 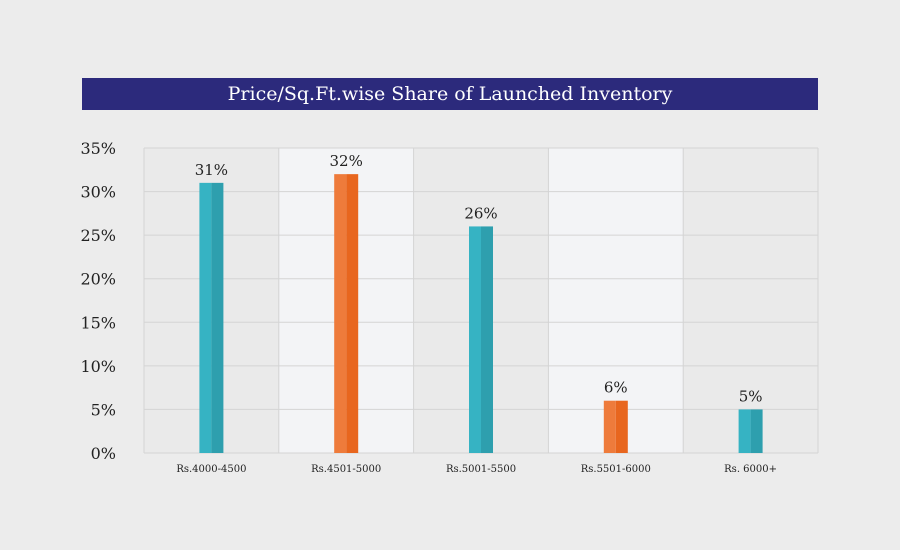 What do you see at coordinates (346, 161) in the screenshot?
I see `data-label: 32%` at bounding box center [346, 161].